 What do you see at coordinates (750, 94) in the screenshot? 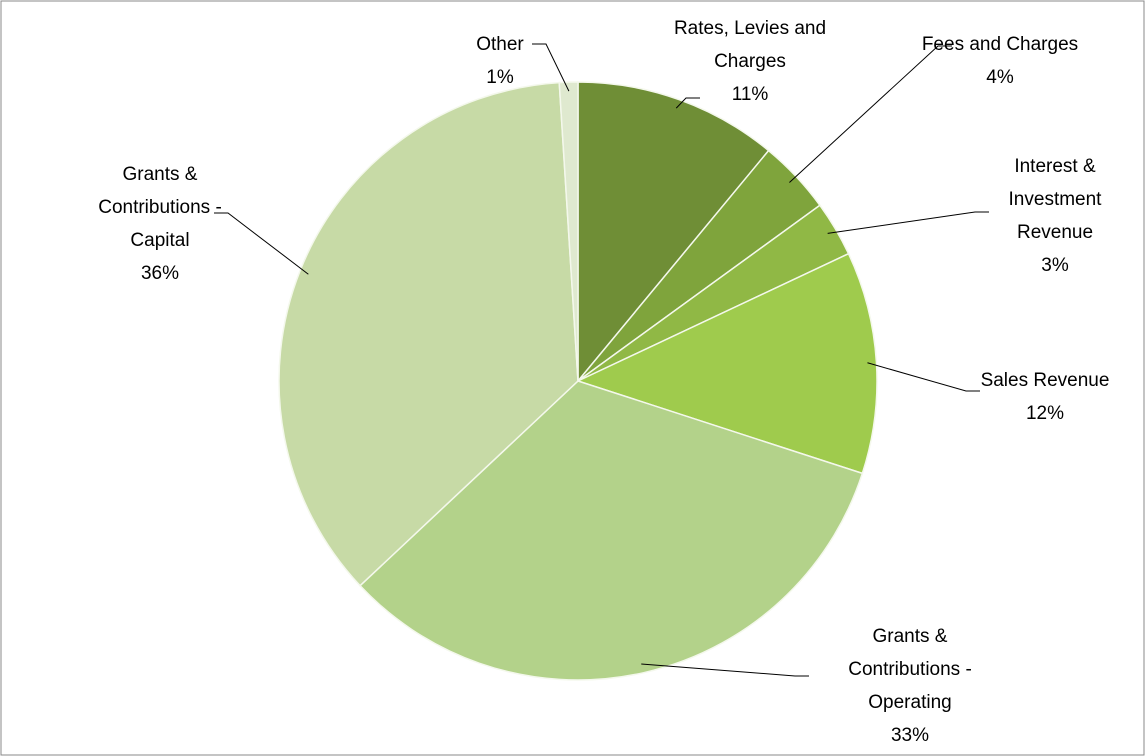
I see `value-label: 11%` at bounding box center [750, 94].